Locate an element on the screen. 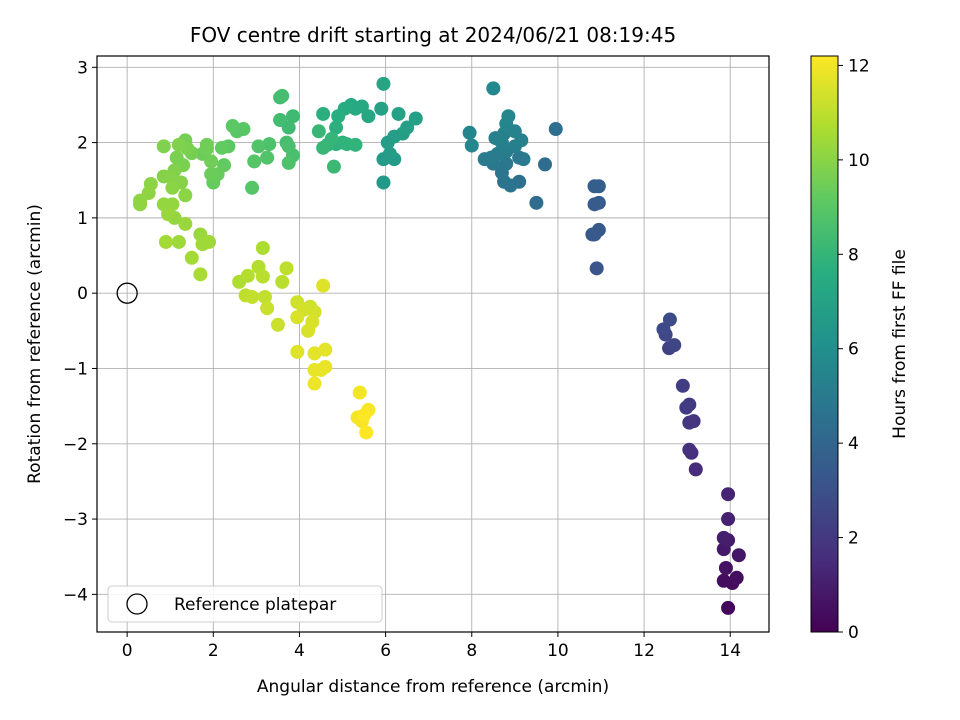 The height and width of the screenshot is (720, 960). legend: Reference platepar is located at coordinates (245, 604).